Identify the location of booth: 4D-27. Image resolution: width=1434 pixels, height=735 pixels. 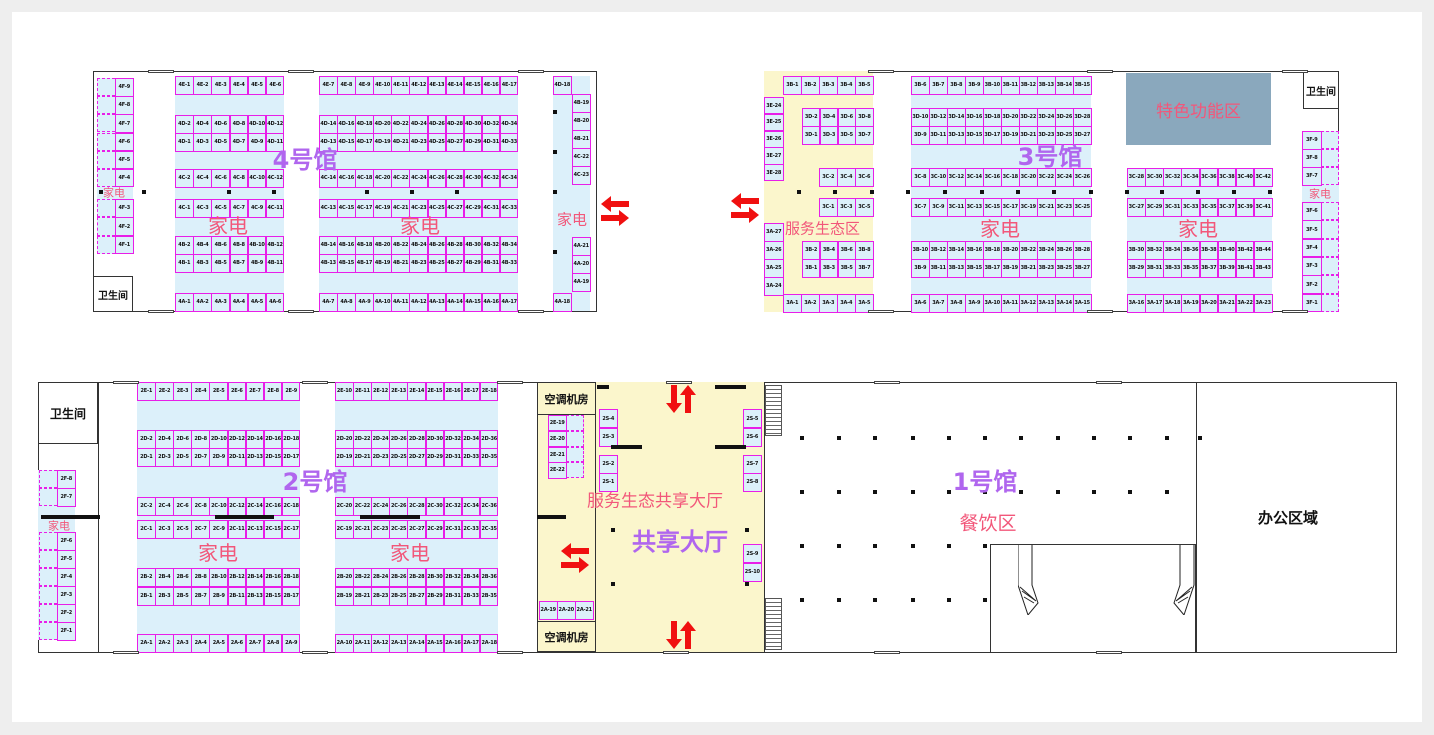
(455, 142).